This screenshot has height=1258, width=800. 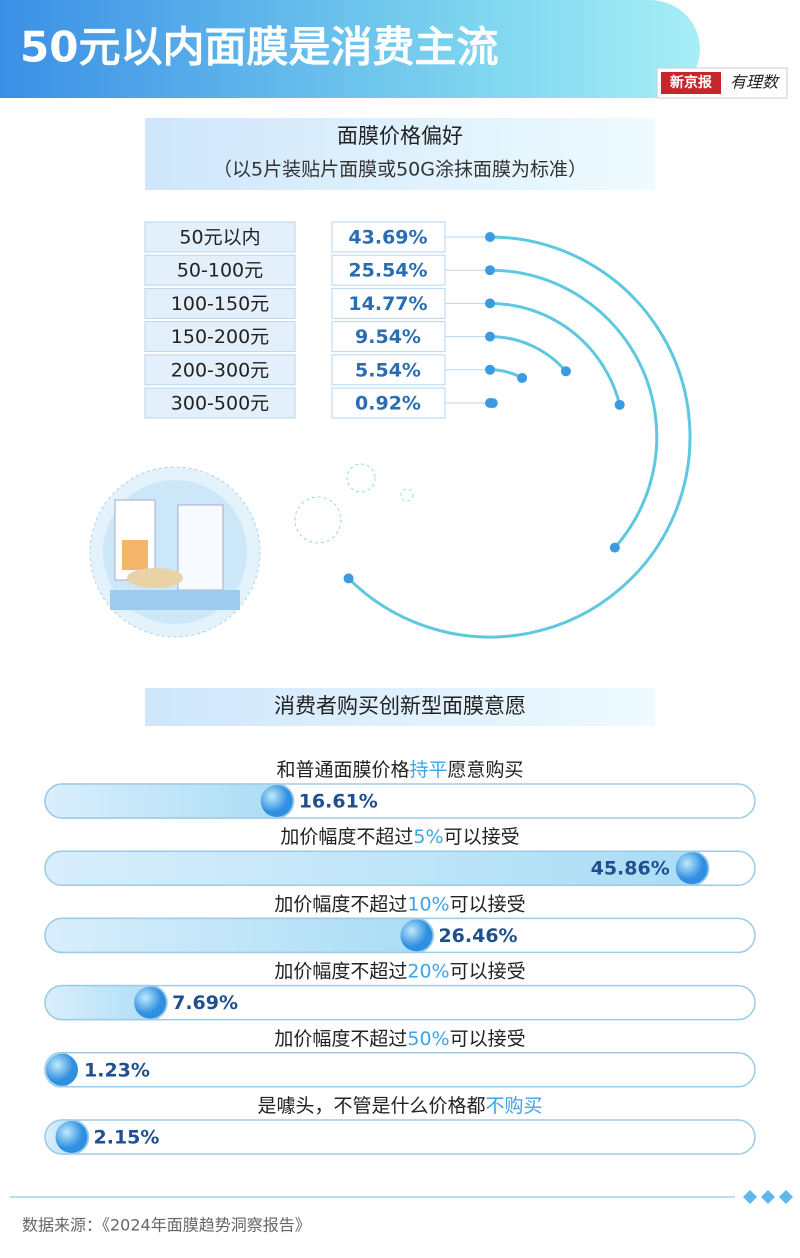 I want to click on value-label: 1.23%, so click(x=117, y=1070).